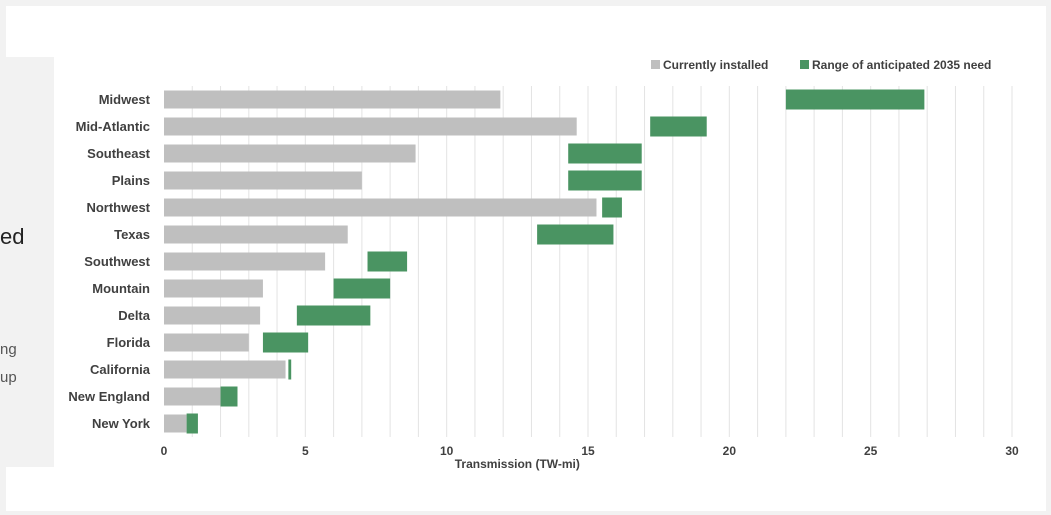 The image size is (1051, 515). I want to click on x-tick-label: 10, so click(447, 451).